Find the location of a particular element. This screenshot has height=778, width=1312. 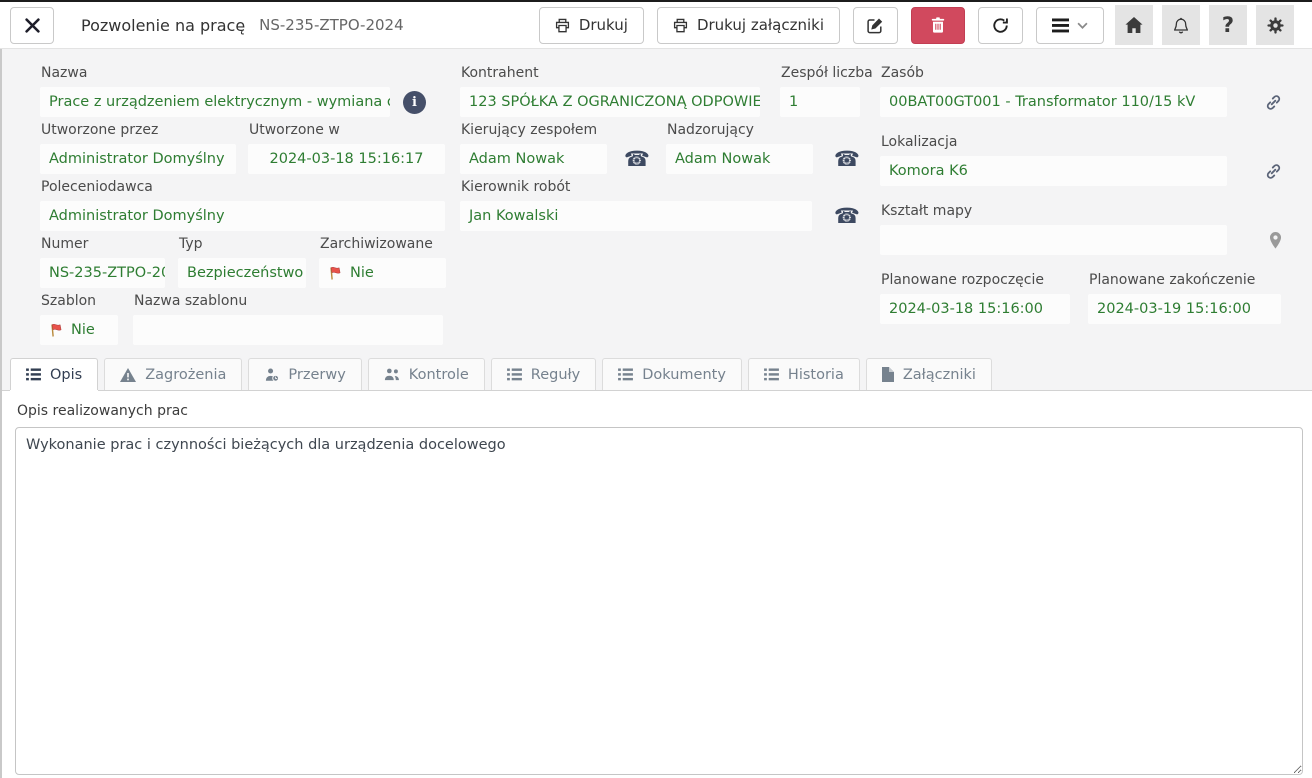

tab-opis: Opis is located at coordinates (54, 374).